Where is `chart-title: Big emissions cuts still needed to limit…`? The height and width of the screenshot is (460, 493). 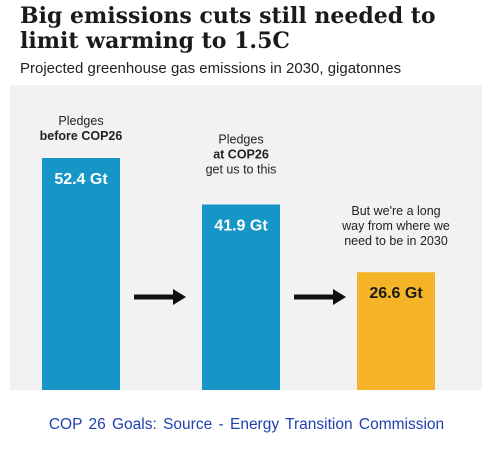 chart-title: Big emissions cuts still needed to limit… is located at coordinates (228, 28).